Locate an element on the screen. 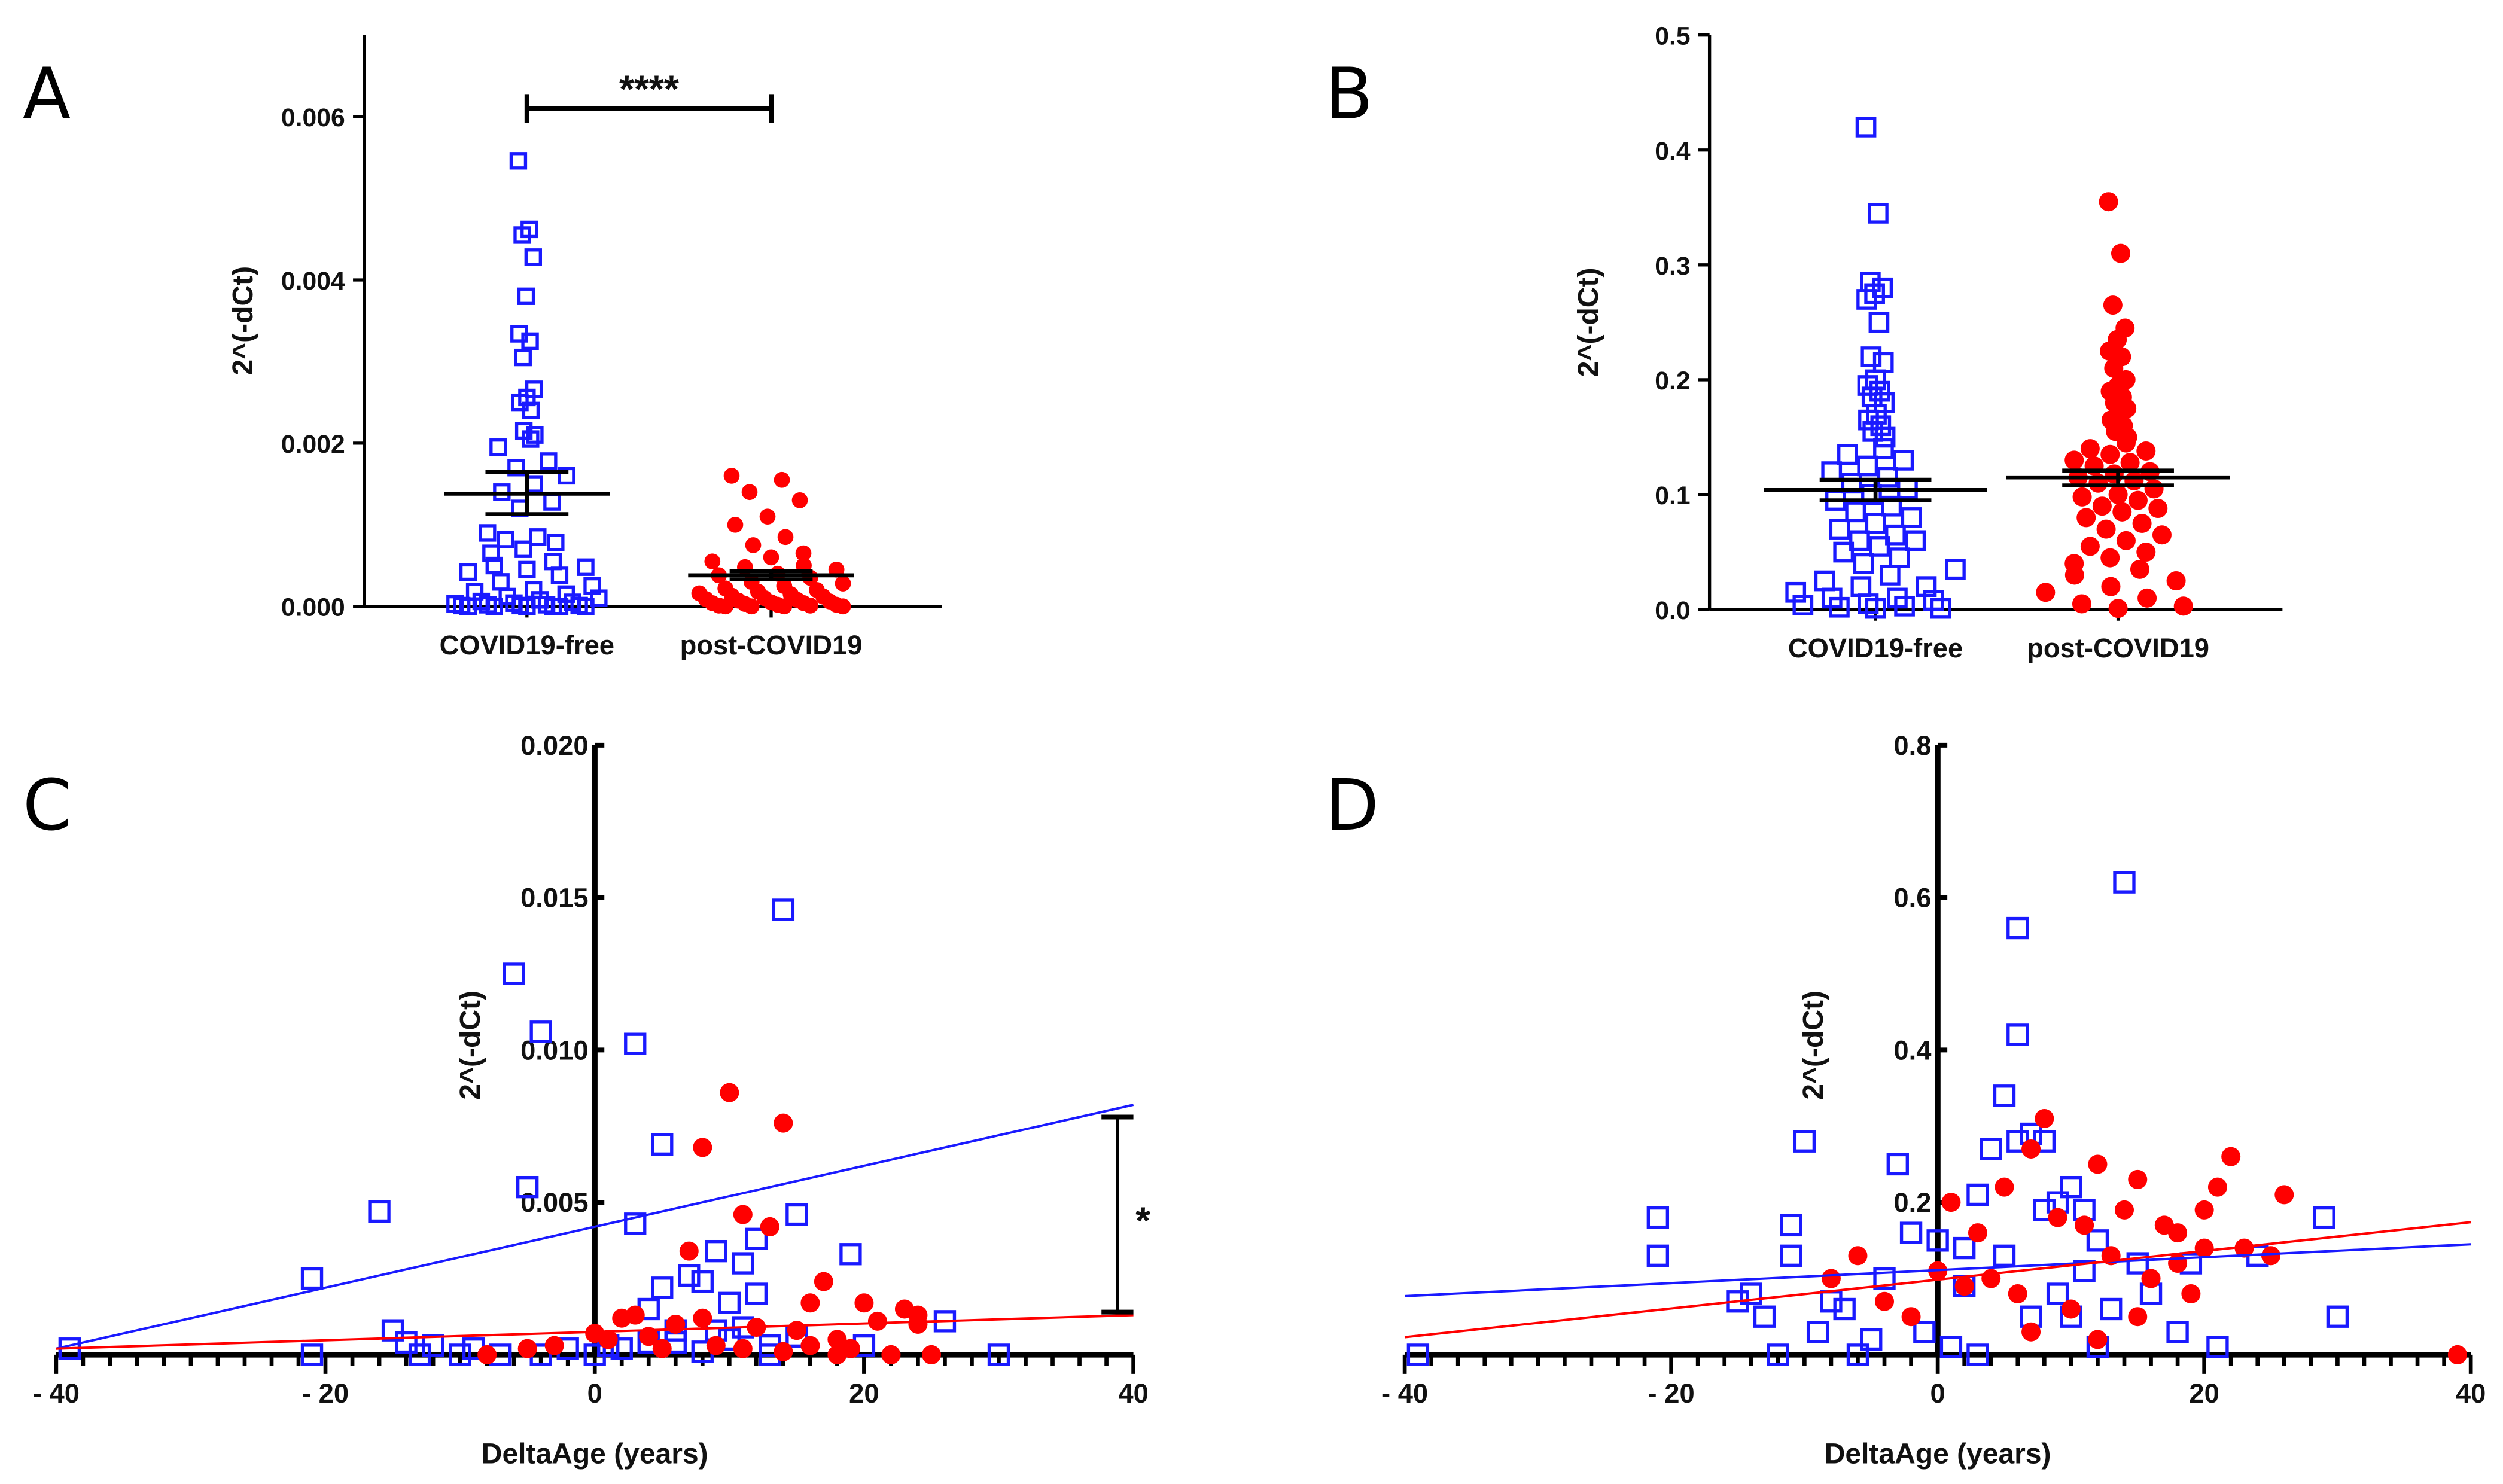  x-tick-label: 0 is located at coordinates (1937, 1393).